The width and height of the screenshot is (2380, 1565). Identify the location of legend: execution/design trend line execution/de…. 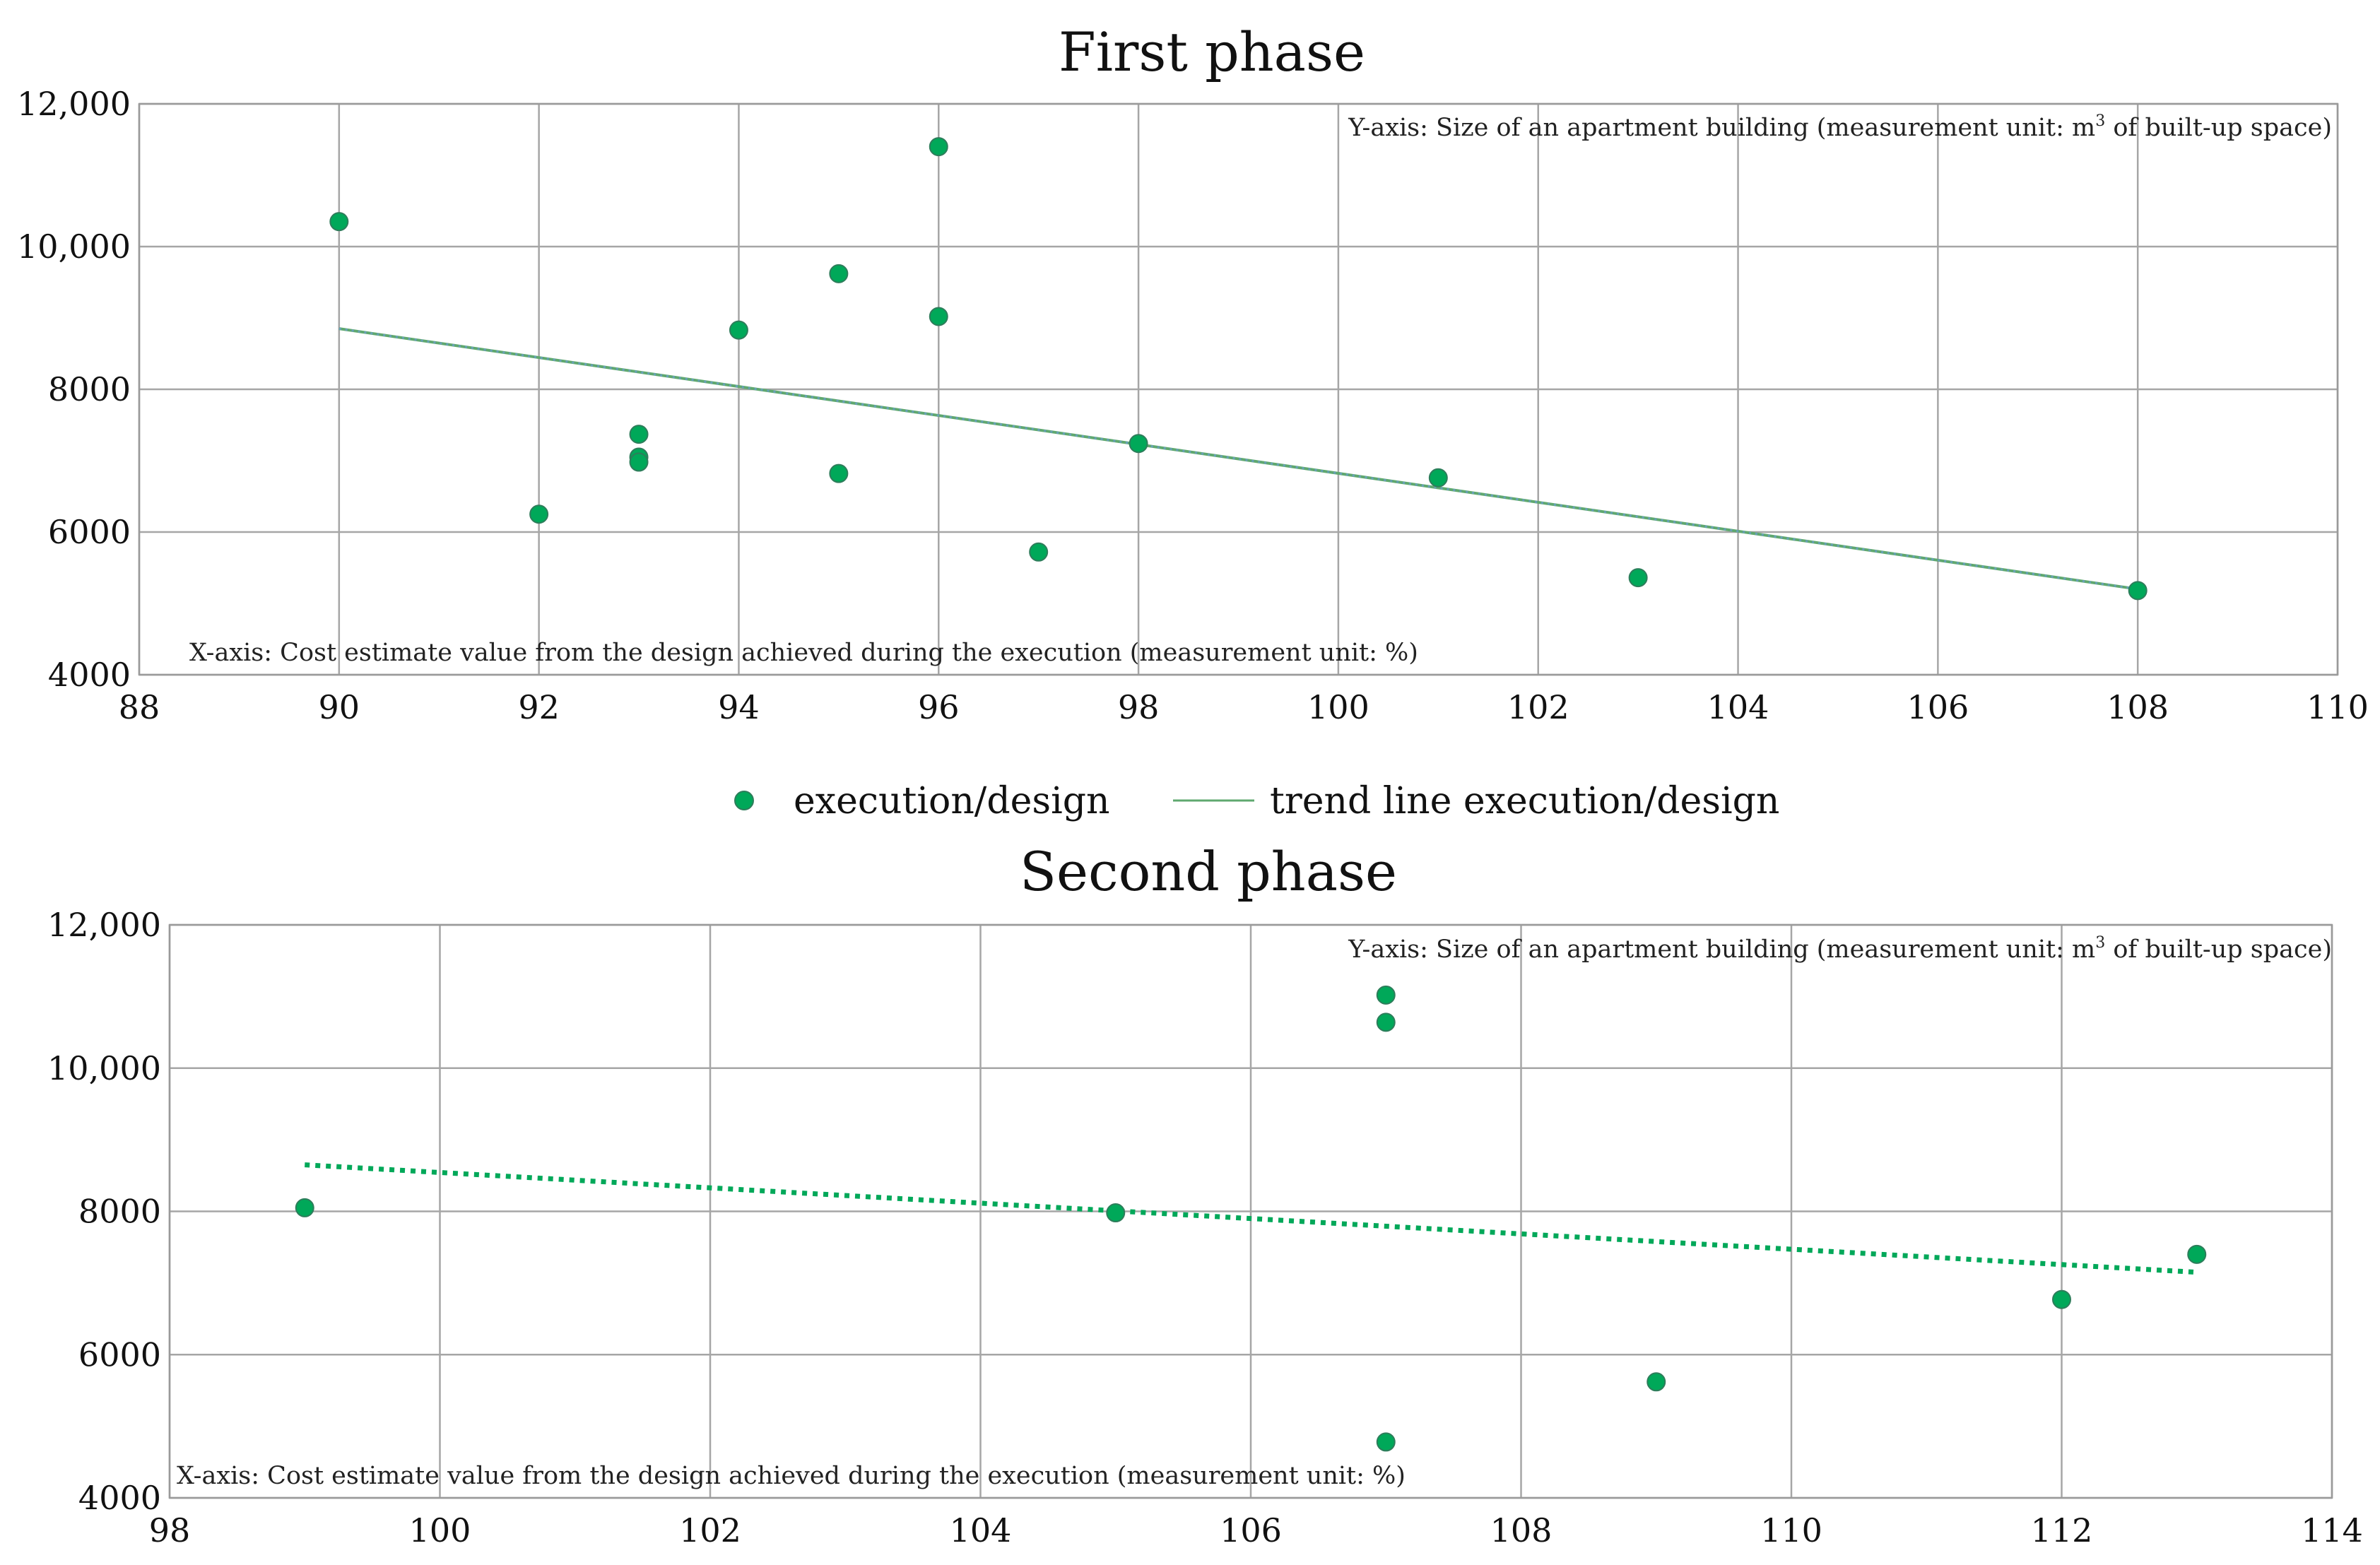
(1257, 801).